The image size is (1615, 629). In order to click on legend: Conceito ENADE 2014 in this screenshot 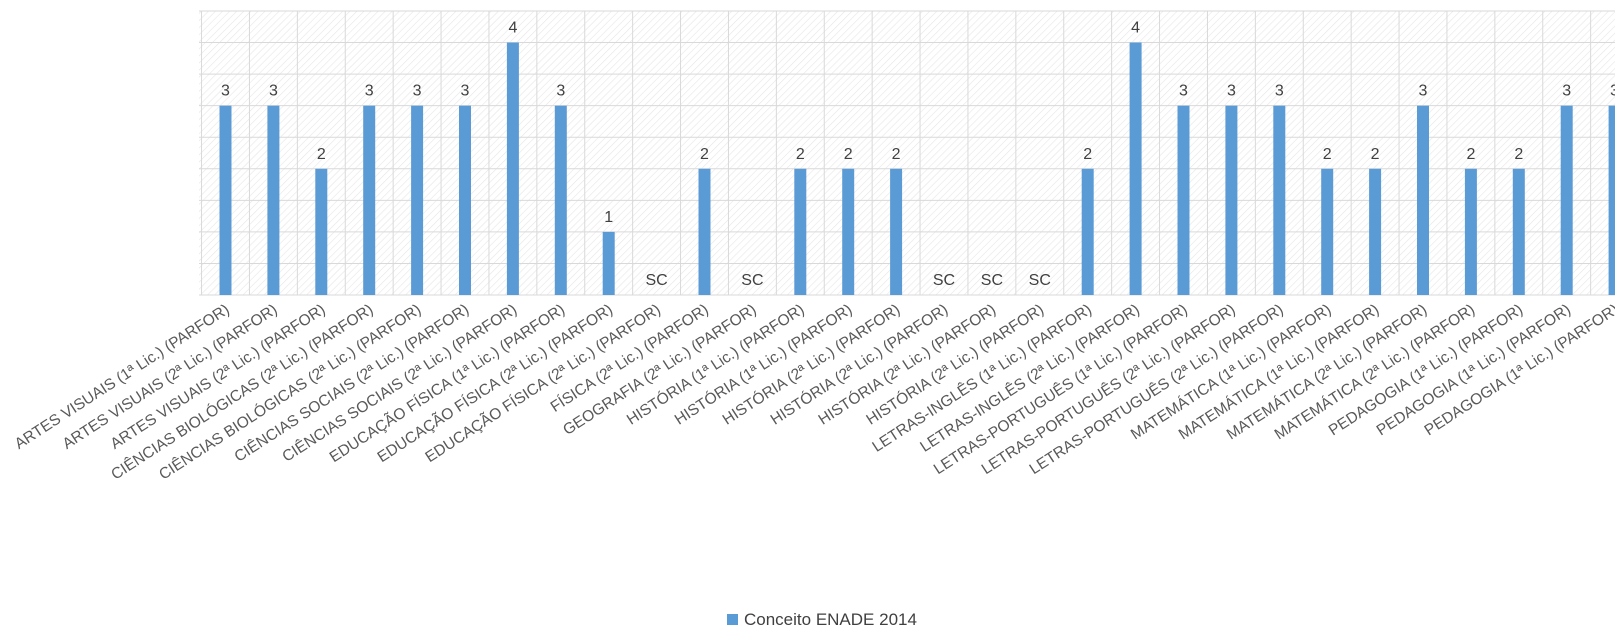, I will do `click(822, 619)`.